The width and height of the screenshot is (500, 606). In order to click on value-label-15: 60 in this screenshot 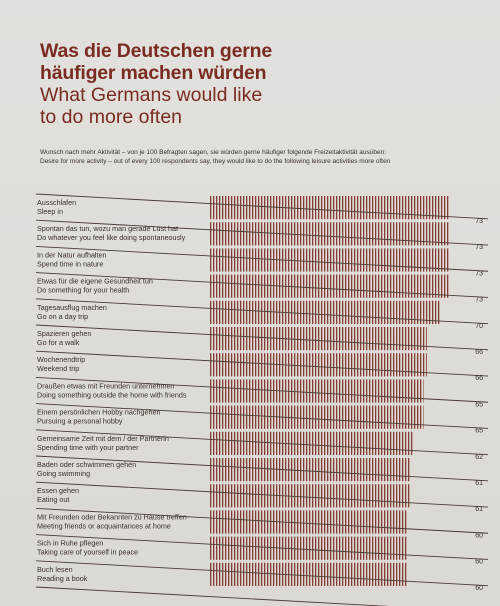, I will do `click(479, 588)`.